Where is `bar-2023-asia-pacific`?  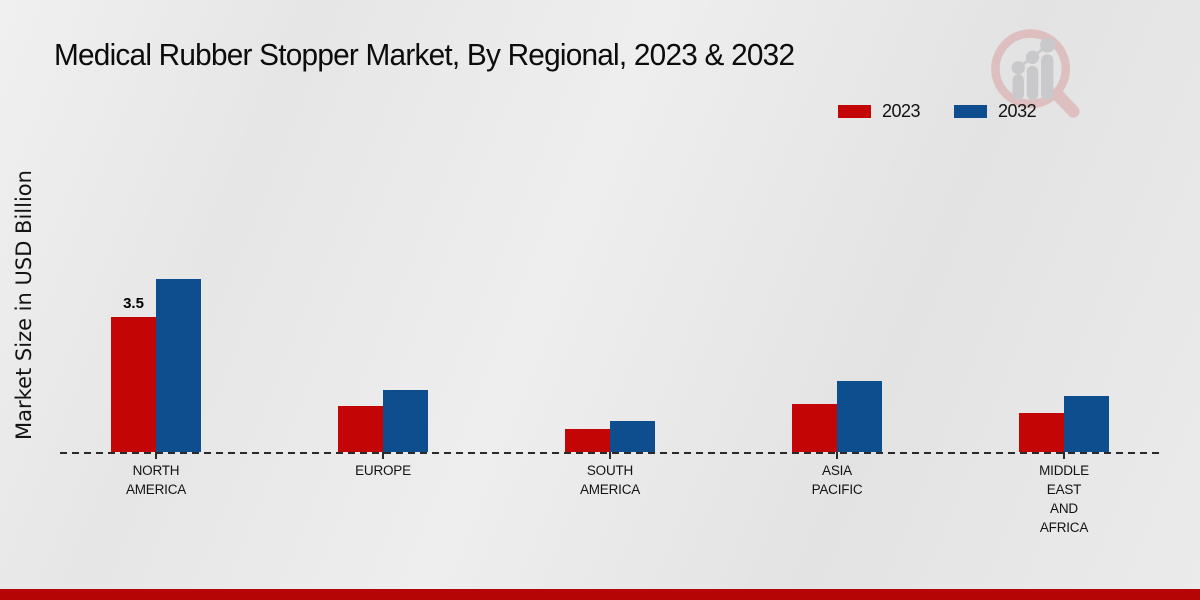
bar-2023-asia-pacific is located at coordinates (814, 428).